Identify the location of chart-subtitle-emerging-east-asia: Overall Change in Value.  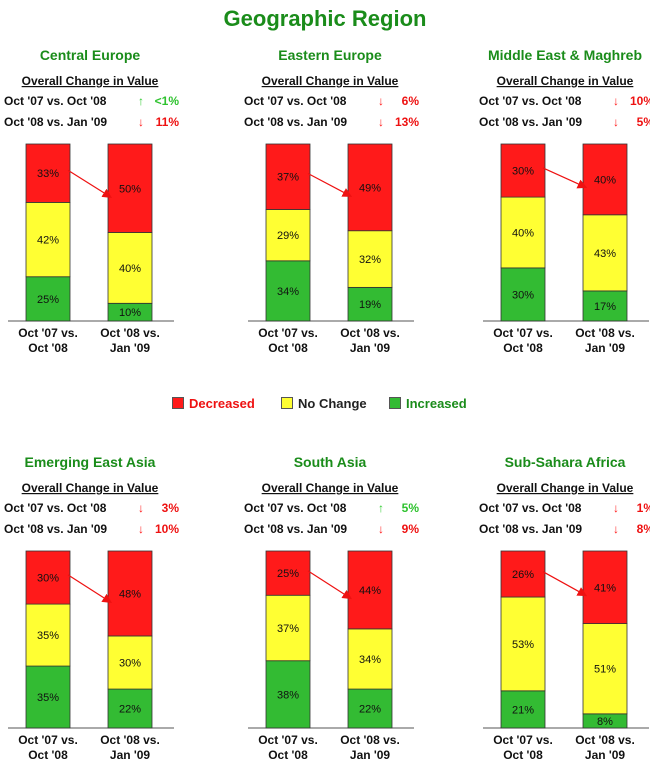
(90, 488).